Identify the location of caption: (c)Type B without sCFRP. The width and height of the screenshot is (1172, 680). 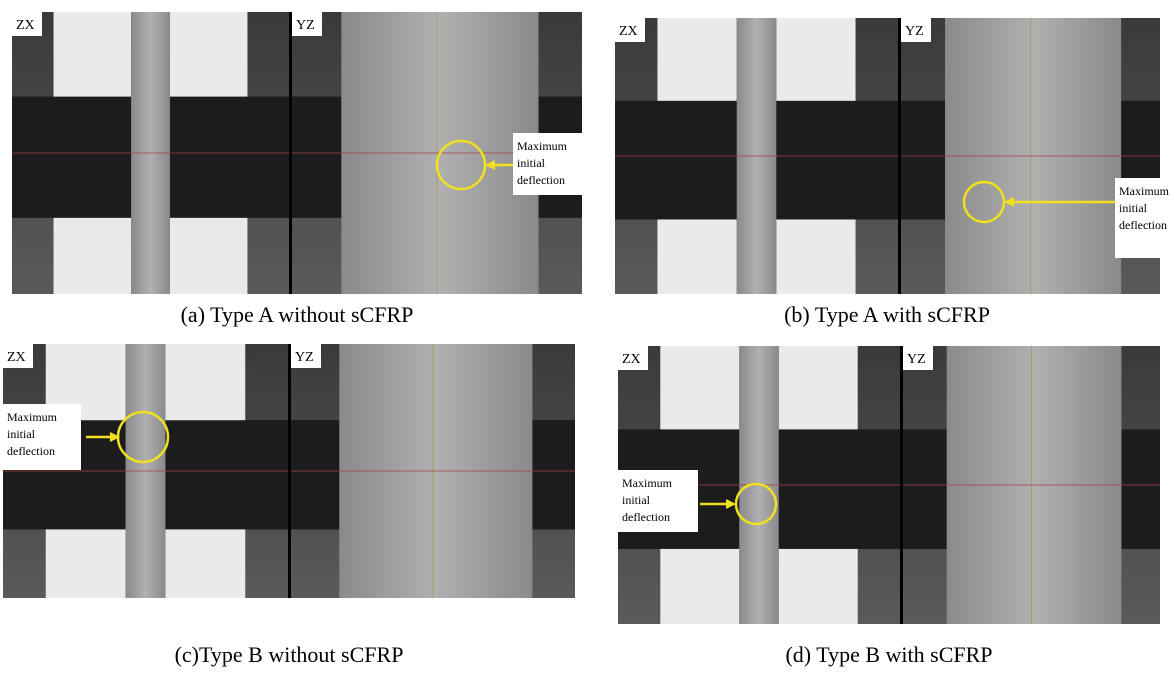
(289, 654).